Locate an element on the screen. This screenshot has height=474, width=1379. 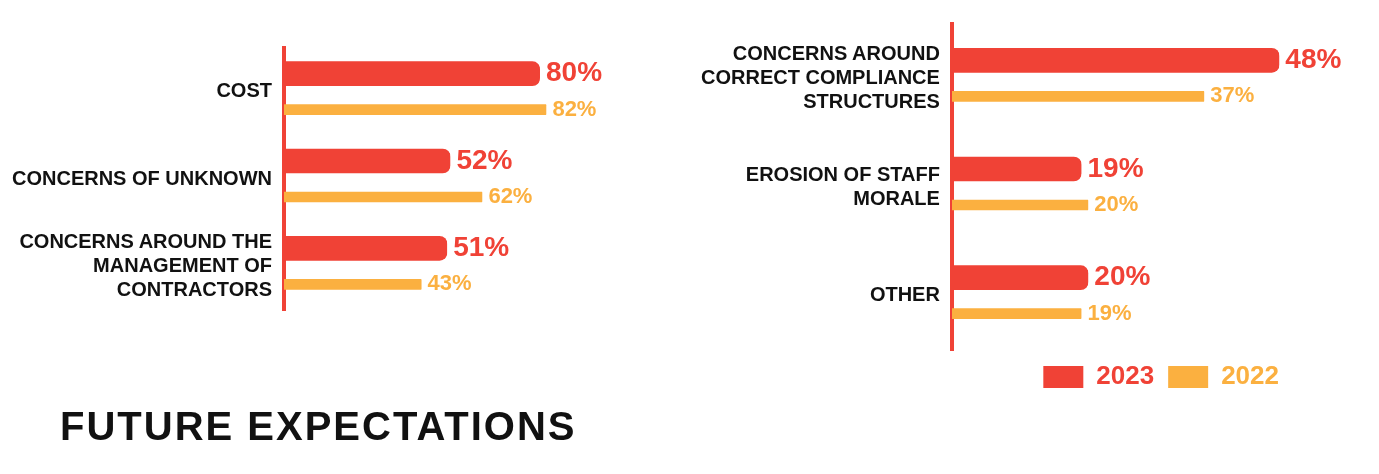
data-label: 62% is located at coordinates (510, 196).